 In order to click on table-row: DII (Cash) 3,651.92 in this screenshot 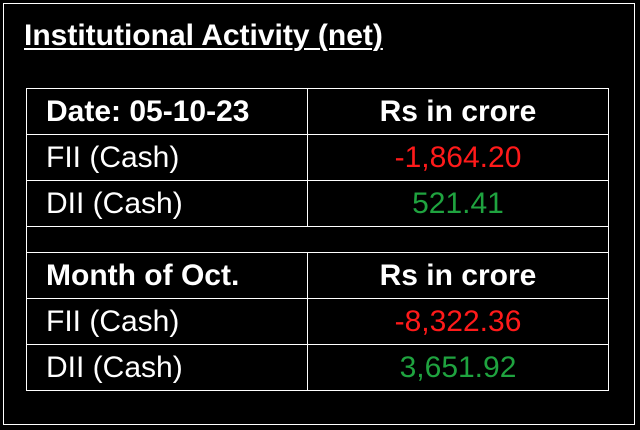, I will do `click(317, 367)`.